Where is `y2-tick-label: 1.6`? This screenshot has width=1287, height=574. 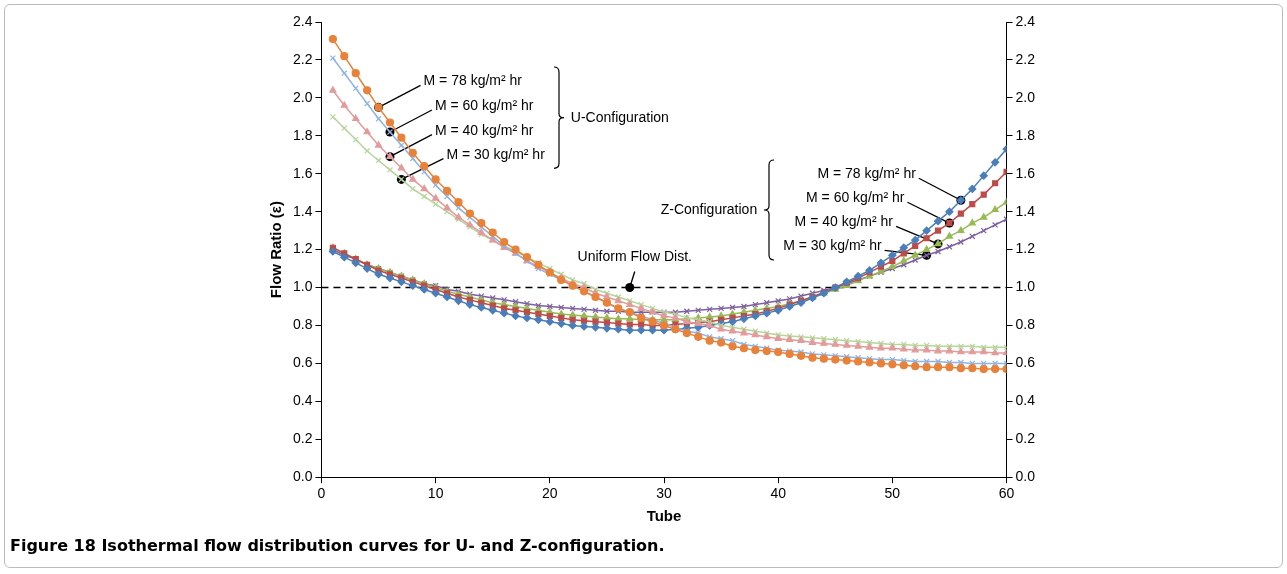 y2-tick-label: 1.6 is located at coordinates (1025, 172).